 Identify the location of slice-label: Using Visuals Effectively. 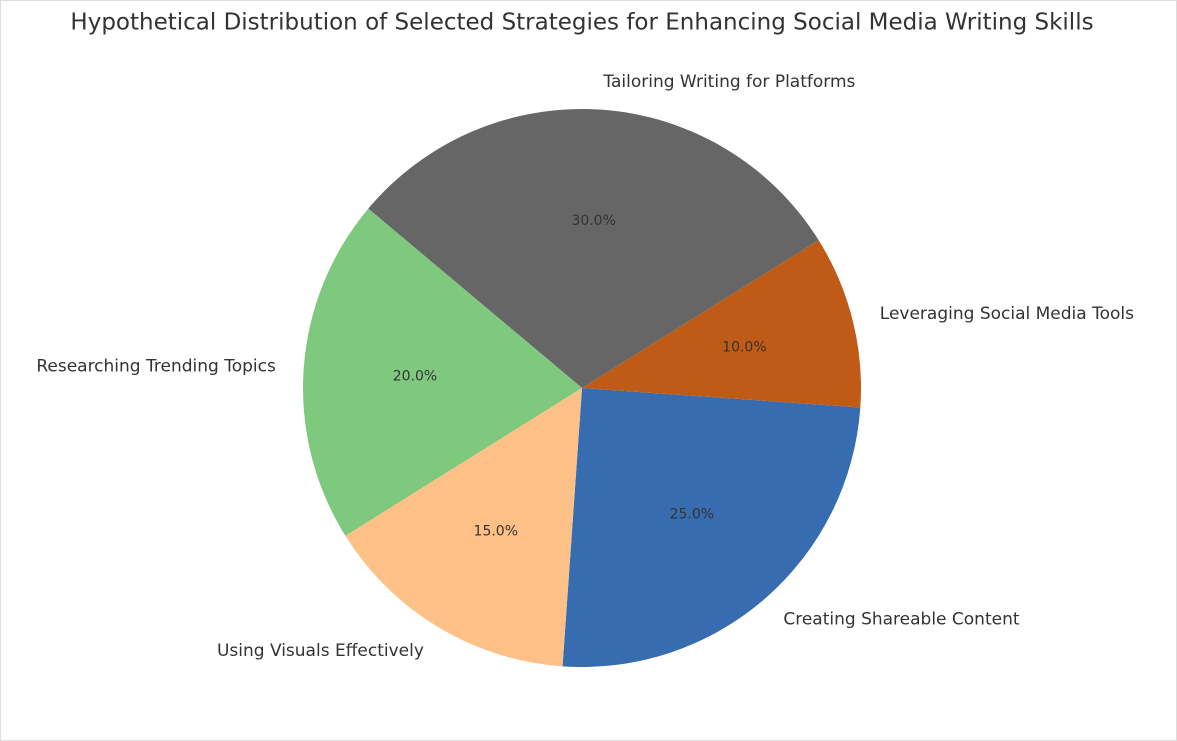
(320, 651).